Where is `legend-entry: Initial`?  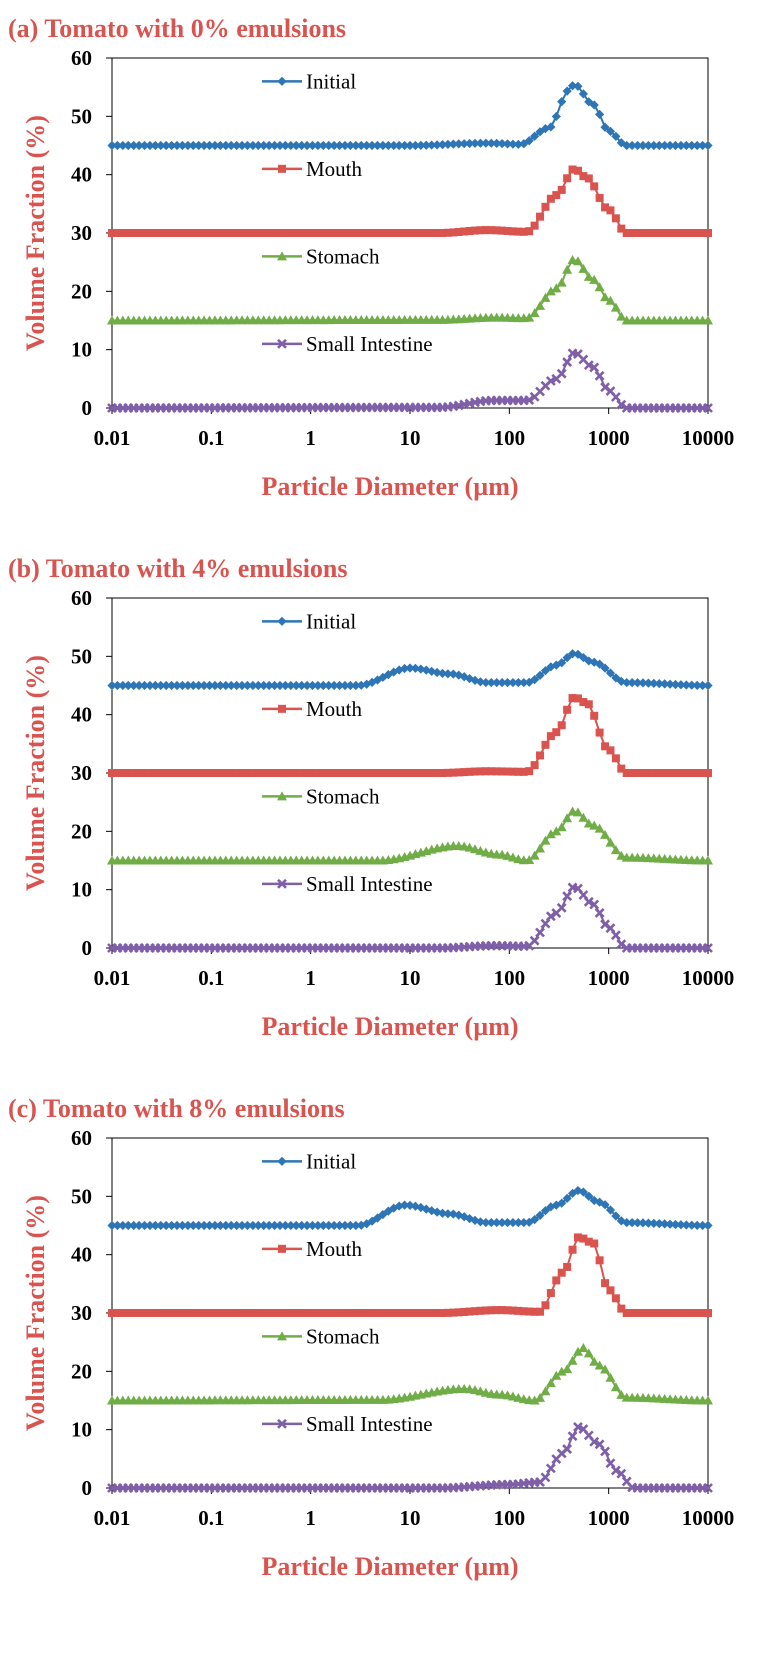
legend-entry: Initial is located at coordinates (309, 621).